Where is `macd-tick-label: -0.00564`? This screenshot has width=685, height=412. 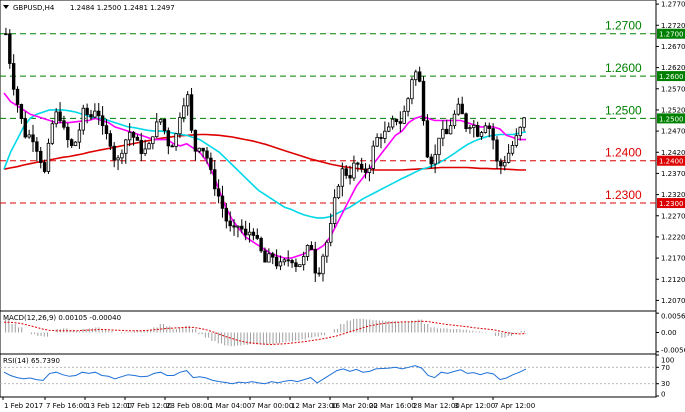 macd-tick-label: -0.00564 is located at coordinates (673, 351).